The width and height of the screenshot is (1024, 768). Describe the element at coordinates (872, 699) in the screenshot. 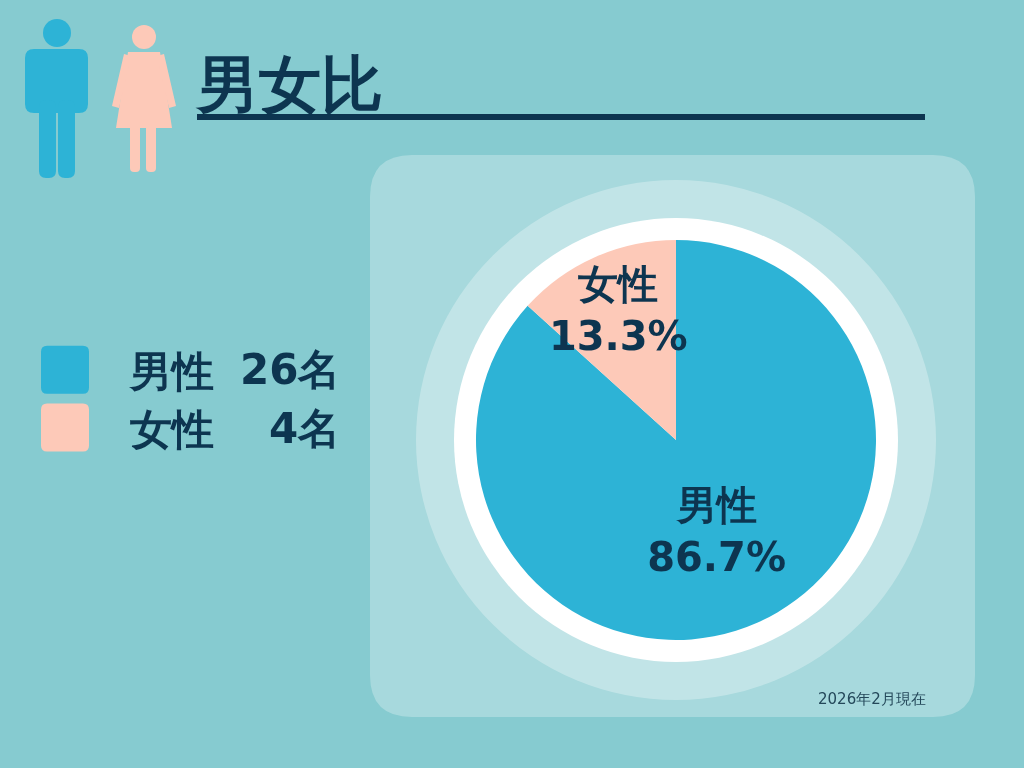

I see `text: 2026年2月現在` at that location.